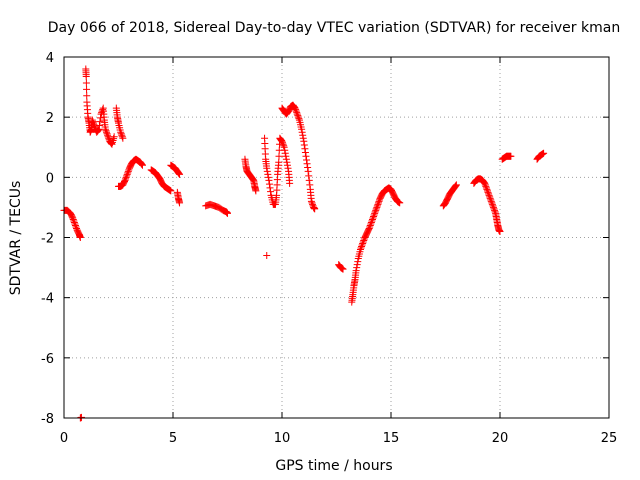  Describe the element at coordinates (16, 238) in the screenshot. I see `y-axis-title: SDTVAR / TECUs` at that location.